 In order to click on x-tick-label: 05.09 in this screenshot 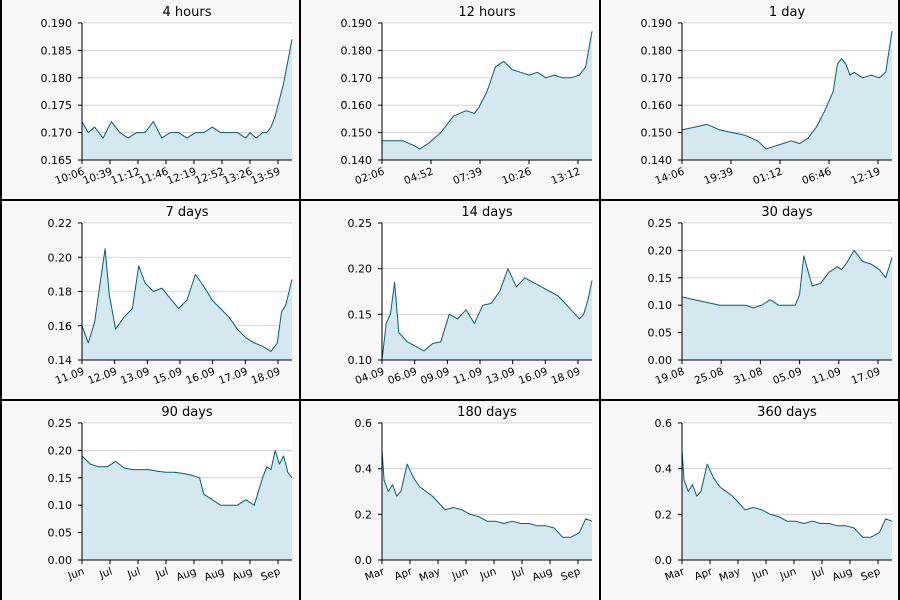, I will do `click(787, 377)`.